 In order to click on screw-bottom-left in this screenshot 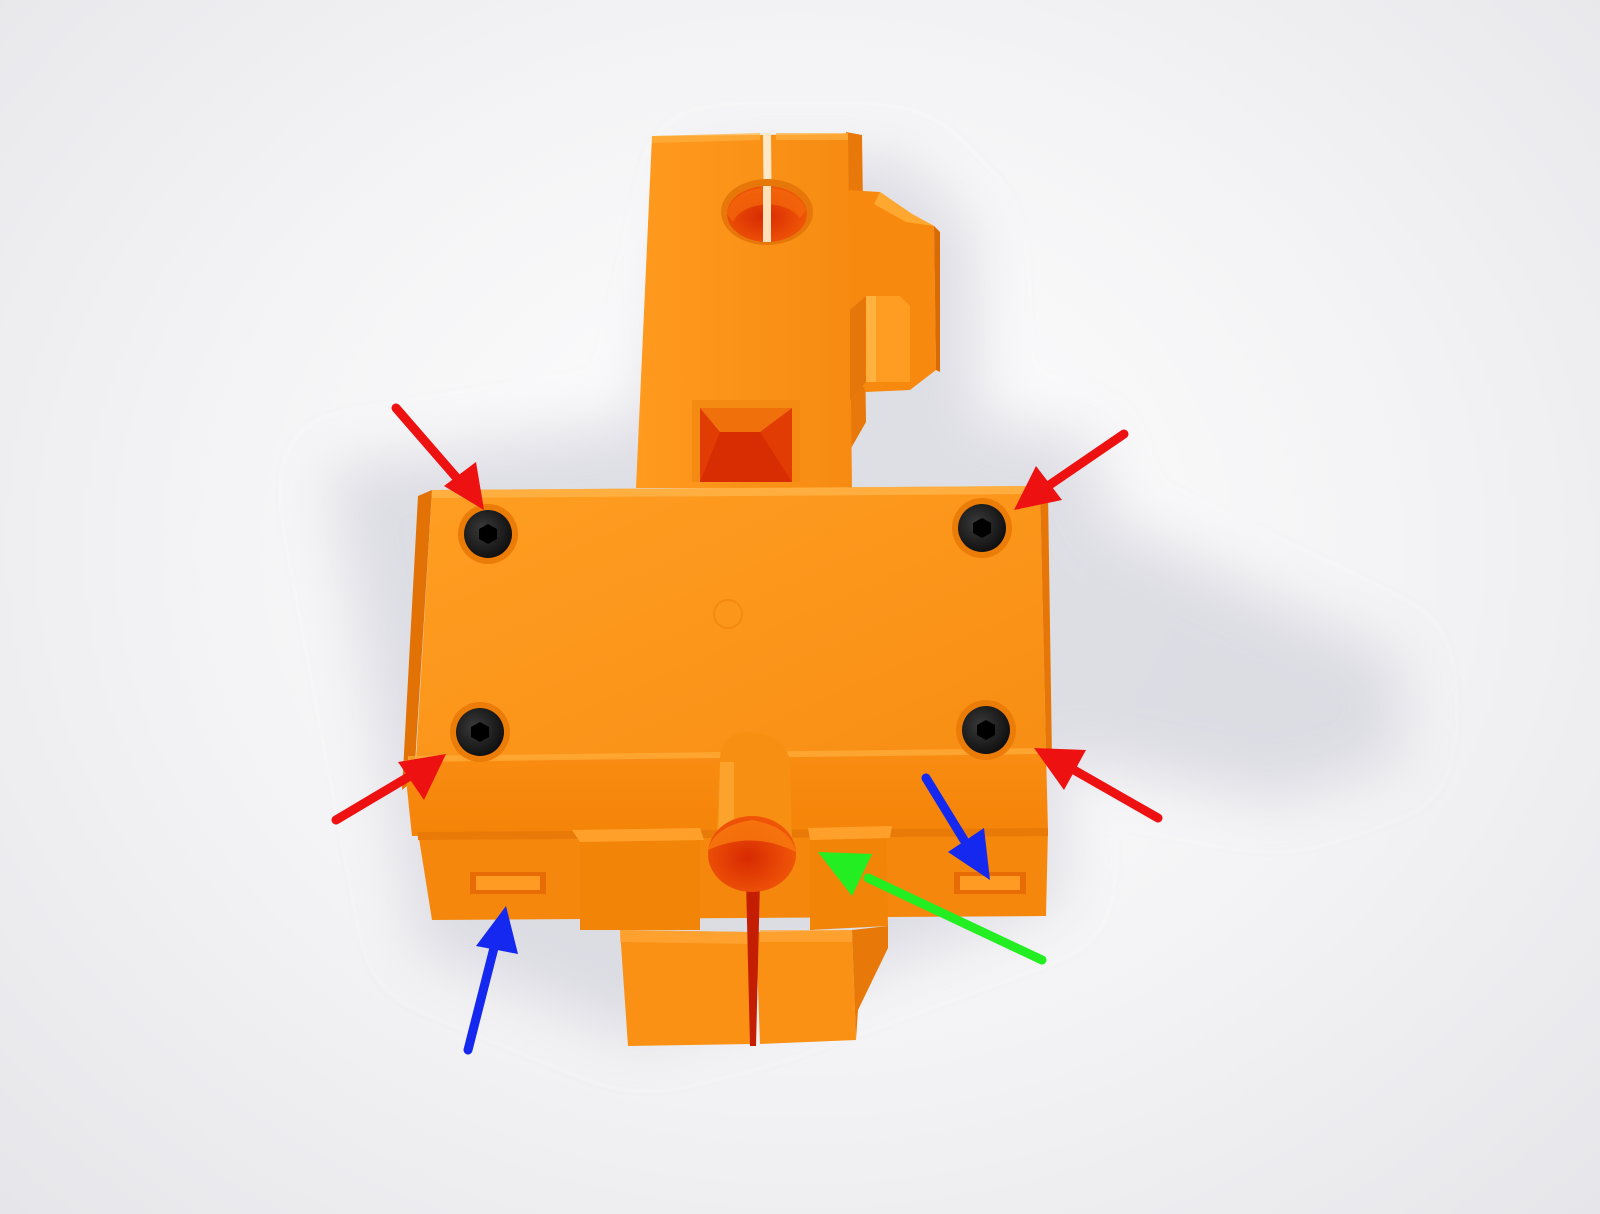, I will do `click(480, 732)`.